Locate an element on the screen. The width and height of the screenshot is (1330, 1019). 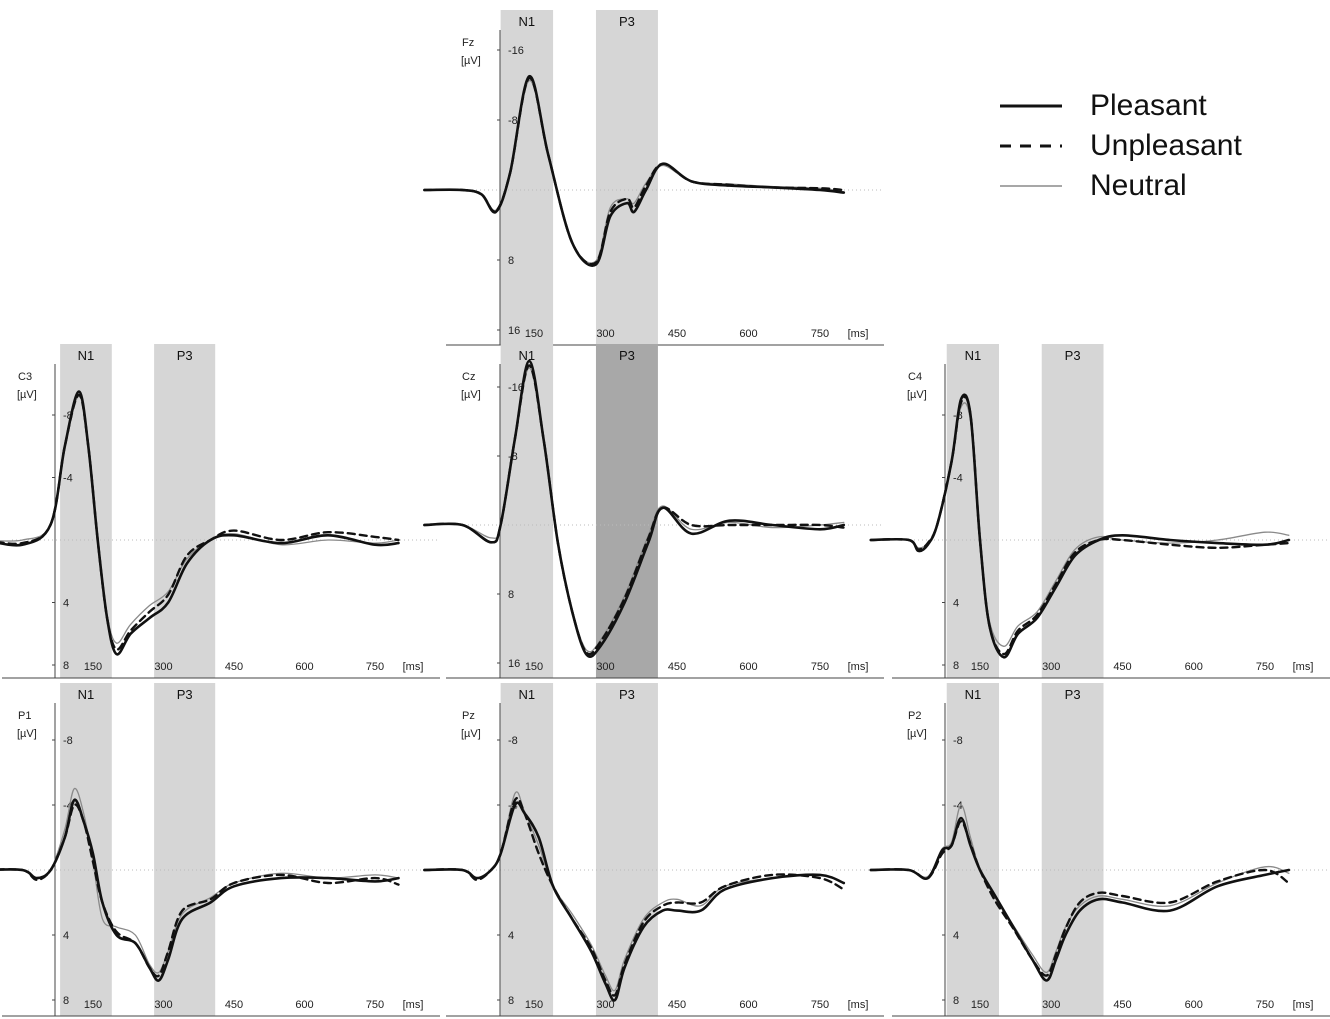
legend-label-pleasant: Pleasant is located at coordinates (1148, 105).